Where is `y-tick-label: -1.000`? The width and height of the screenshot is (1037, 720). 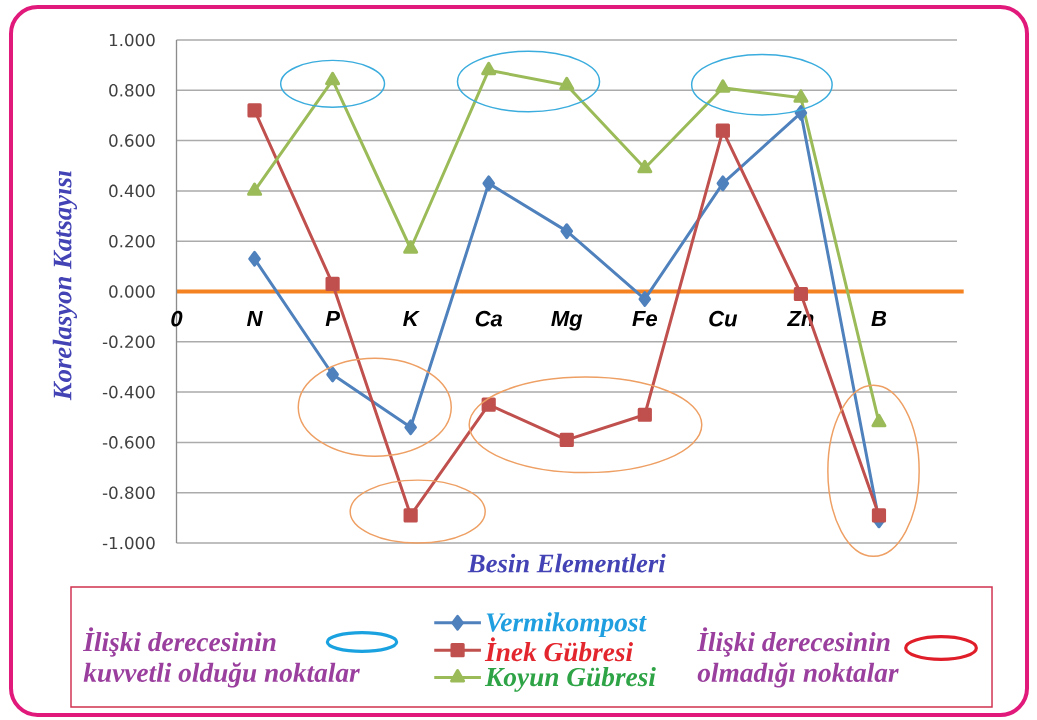
y-tick-label: -1.000 is located at coordinates (128, 543).